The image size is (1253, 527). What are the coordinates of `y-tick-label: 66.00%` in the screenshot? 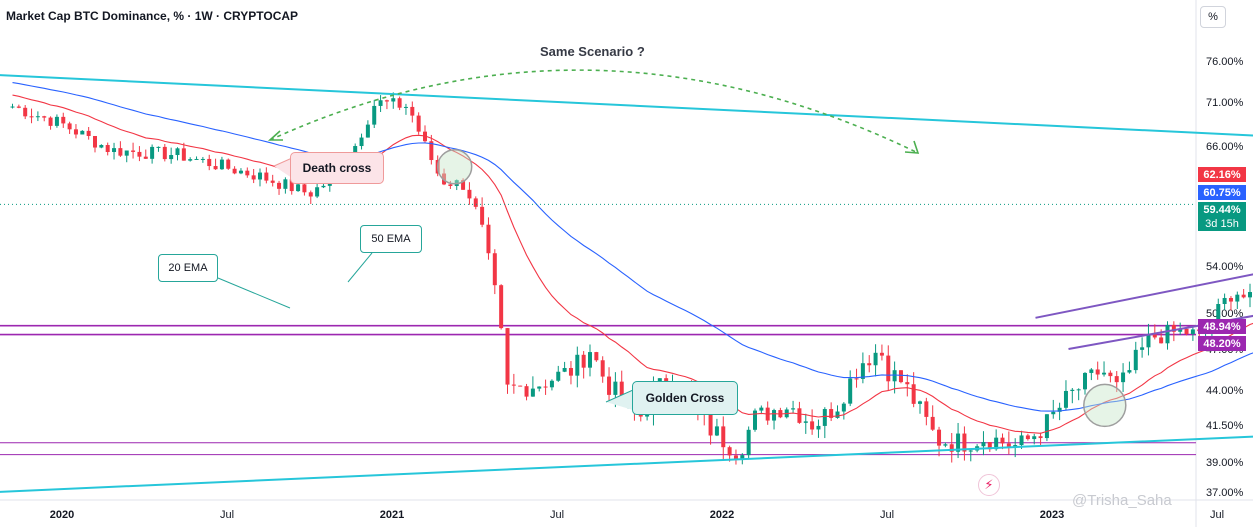 It's located at (1225, 147).